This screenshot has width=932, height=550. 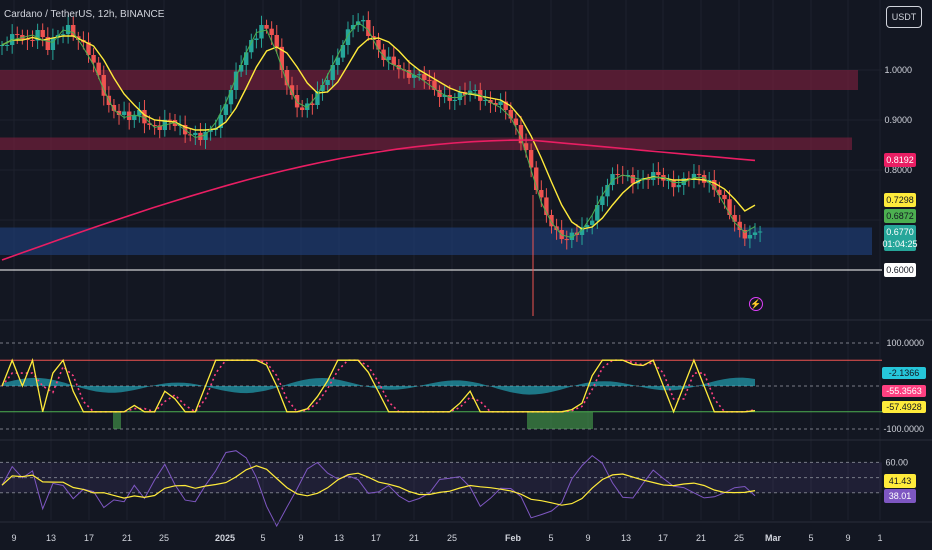 I want to click on oscillator-main-line, so click(x=378, y=385).